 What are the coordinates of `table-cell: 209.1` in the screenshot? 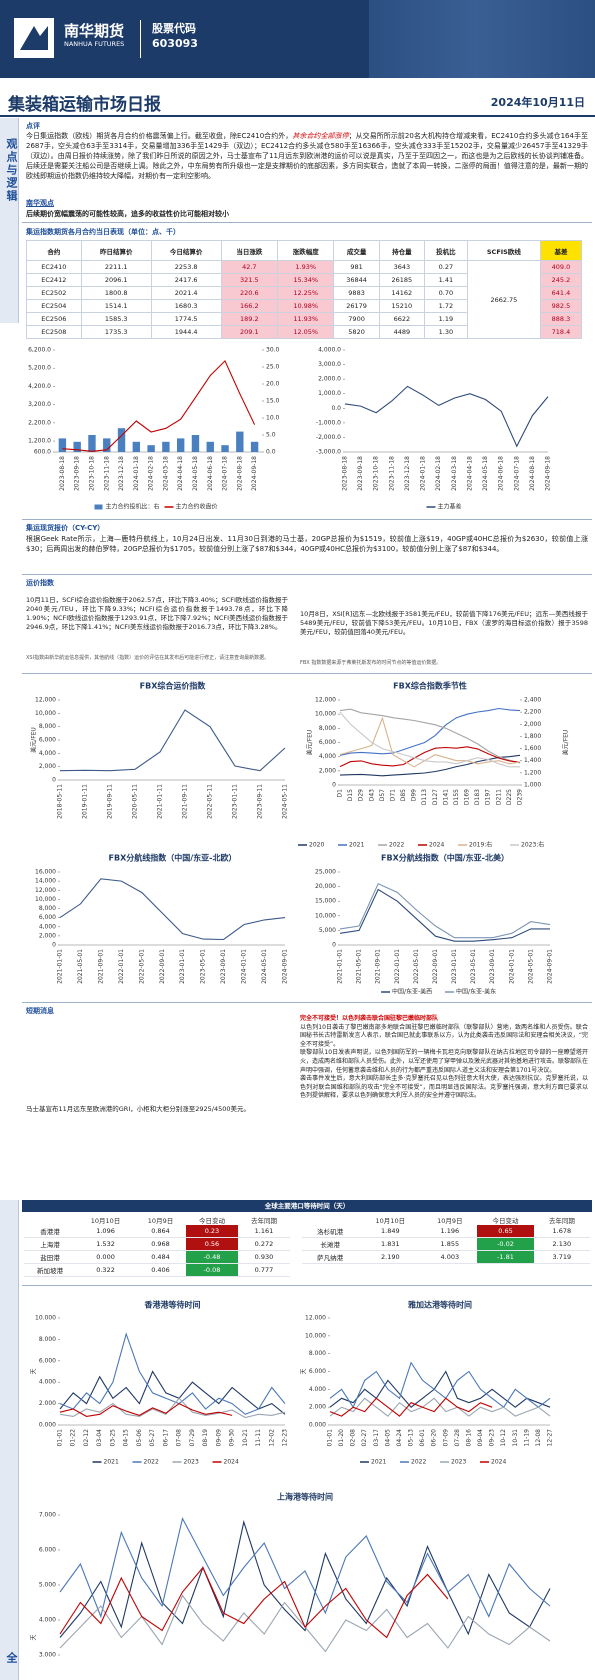 It's located at (249, 332).